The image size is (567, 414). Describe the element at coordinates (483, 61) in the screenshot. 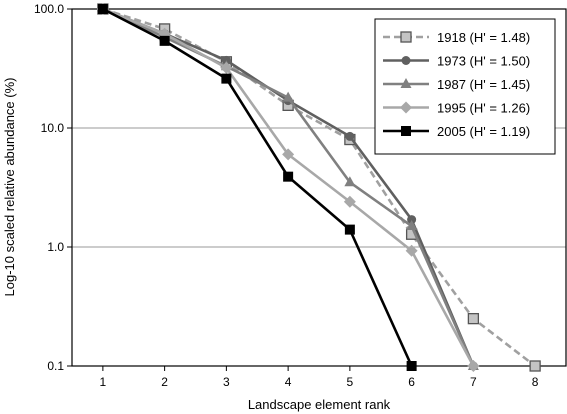

I see `legend-label: 1973 (H' = 1.50)` at that location.